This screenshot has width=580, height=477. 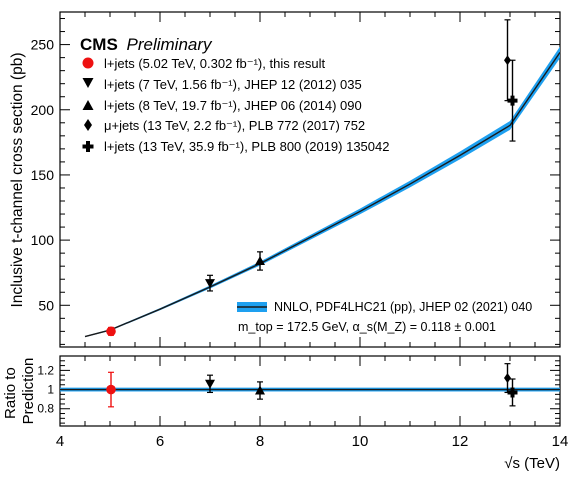 I want to click on x-tick-label: 12, so click(x=460, y=441).